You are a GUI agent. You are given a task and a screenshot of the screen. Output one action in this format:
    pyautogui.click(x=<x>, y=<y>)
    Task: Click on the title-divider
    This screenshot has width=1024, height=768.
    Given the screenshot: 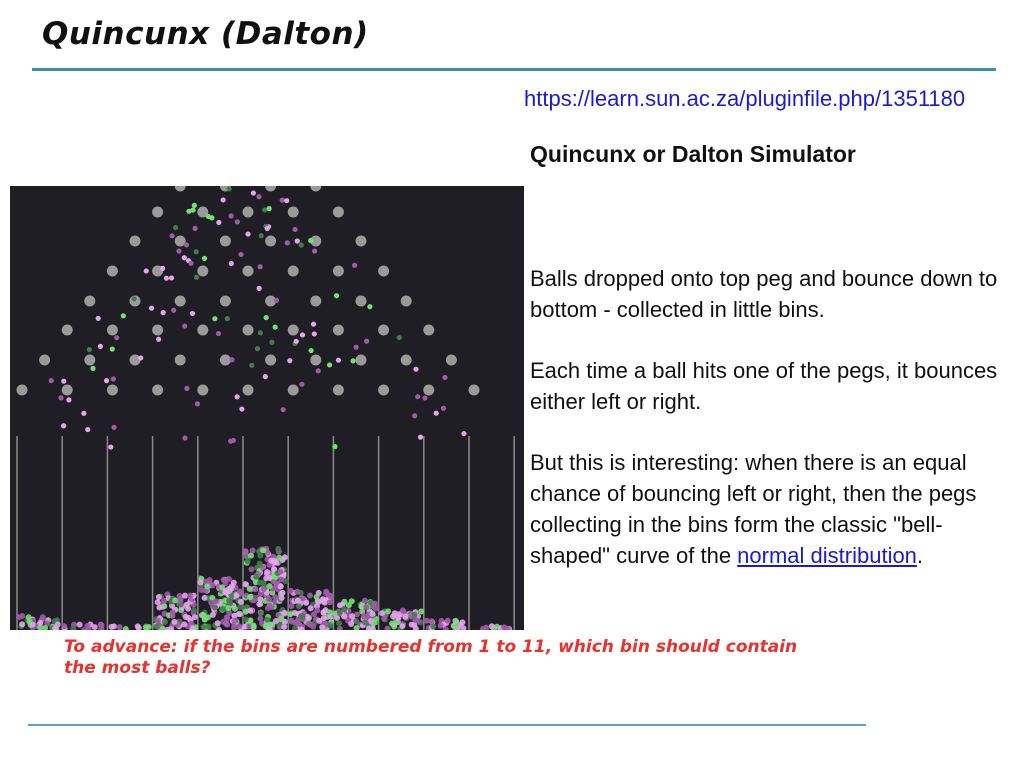 What is the action you would take?
    pyautogui.click(x=514, y=69)
    